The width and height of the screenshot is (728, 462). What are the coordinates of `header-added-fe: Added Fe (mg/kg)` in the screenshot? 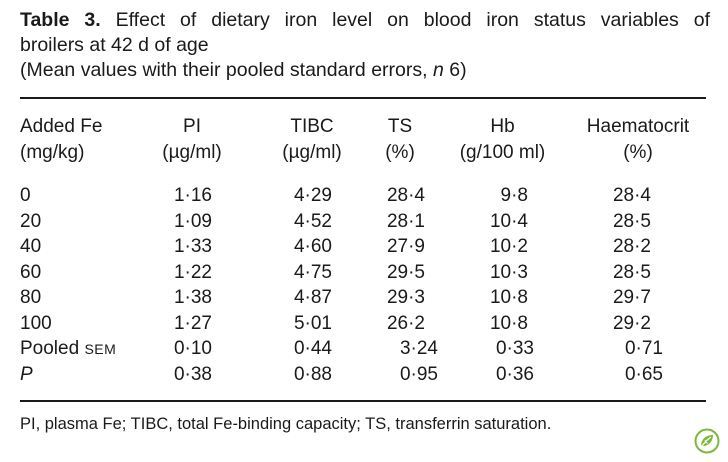 It's located at (61, 140).